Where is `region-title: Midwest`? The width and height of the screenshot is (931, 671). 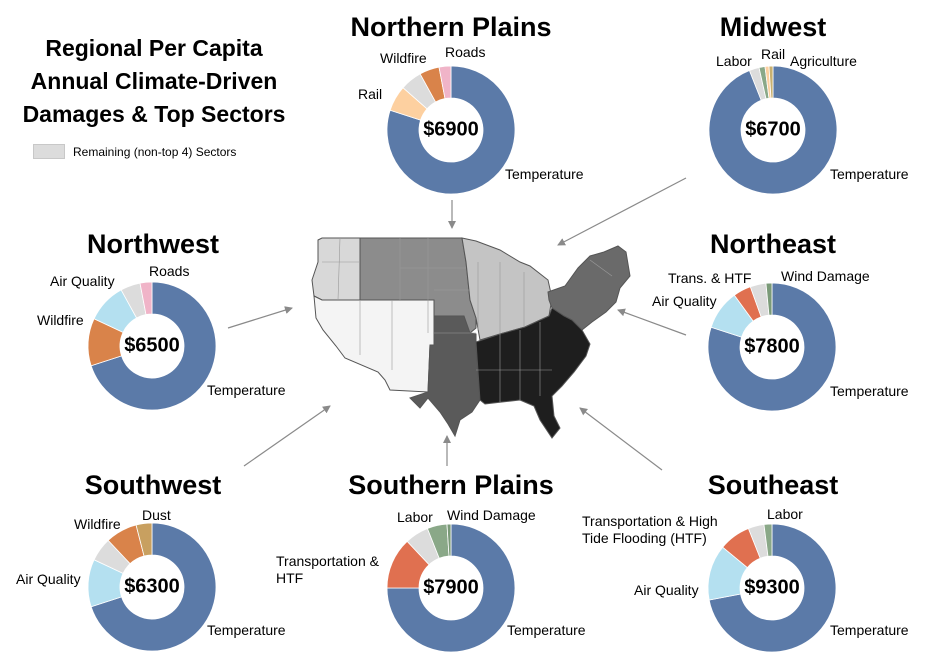
region-title: Midwest is located at coordinates (773, 27).